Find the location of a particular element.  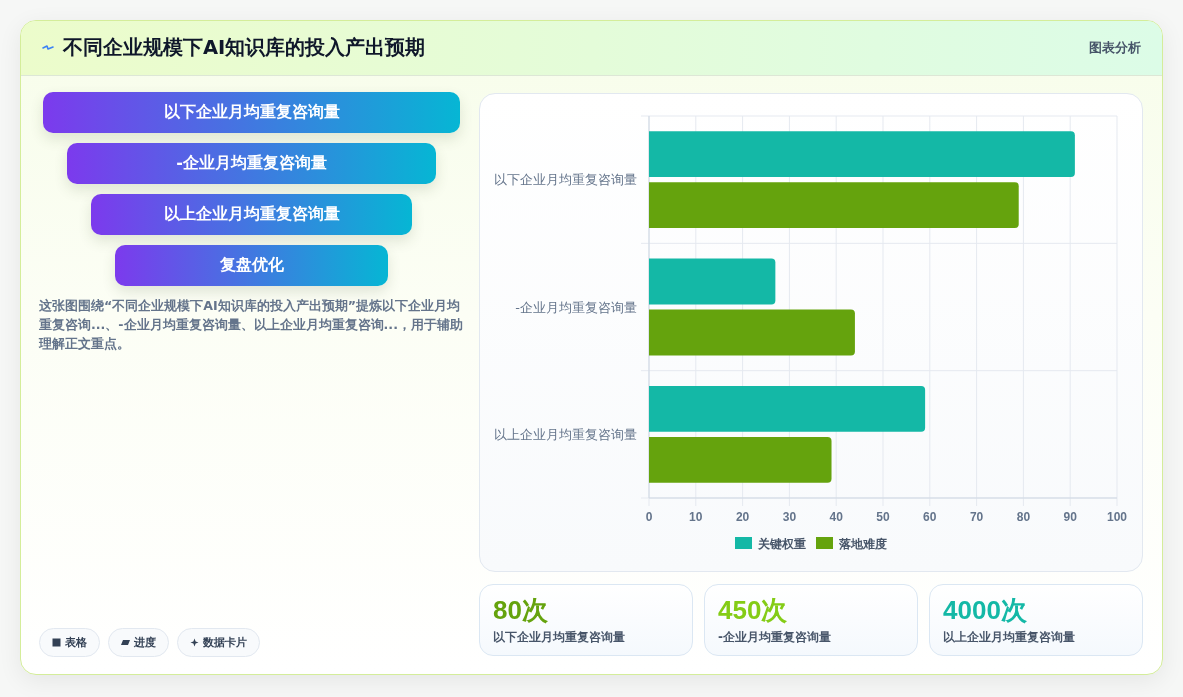

text: 4000次 is located at coordinates (985, 610).